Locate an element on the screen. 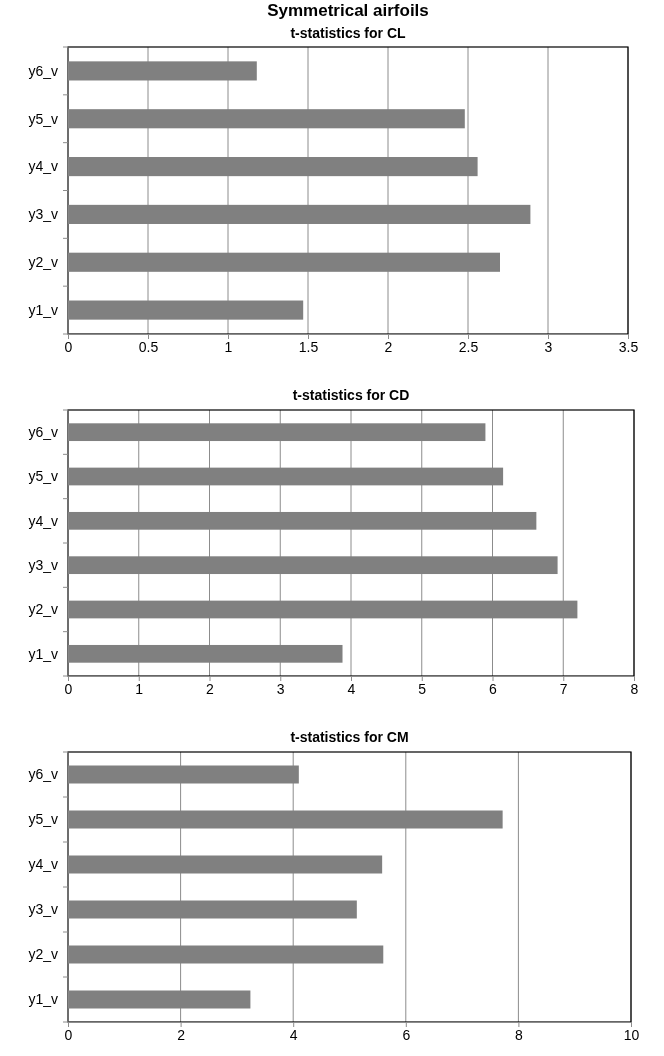  x-tick-label: 5 is located at coordinates (422, 688).